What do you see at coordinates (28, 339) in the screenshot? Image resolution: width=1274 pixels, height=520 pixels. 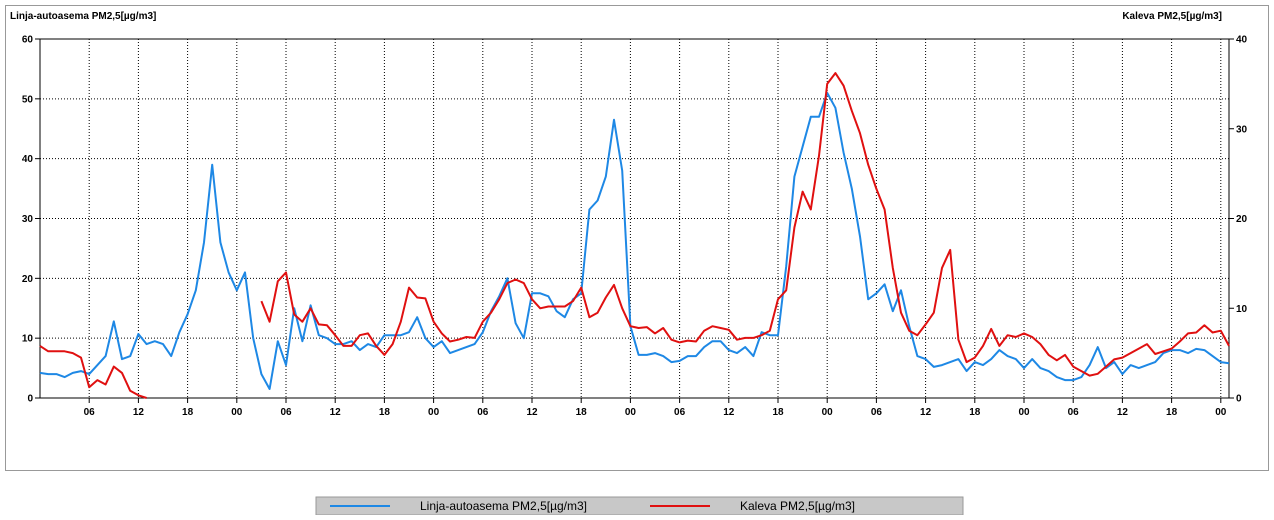 I see `y-tick-label: 10` at bounding box center [28, 339].